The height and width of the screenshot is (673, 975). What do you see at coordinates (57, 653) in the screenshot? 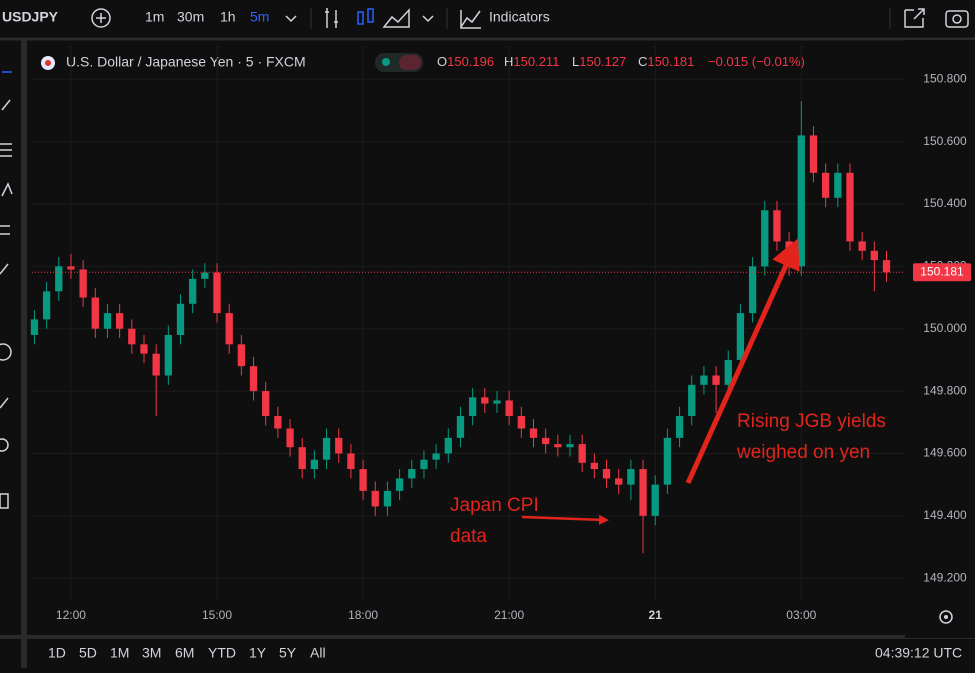
I see `range-button: 1D` at bounding box center [57, 653].